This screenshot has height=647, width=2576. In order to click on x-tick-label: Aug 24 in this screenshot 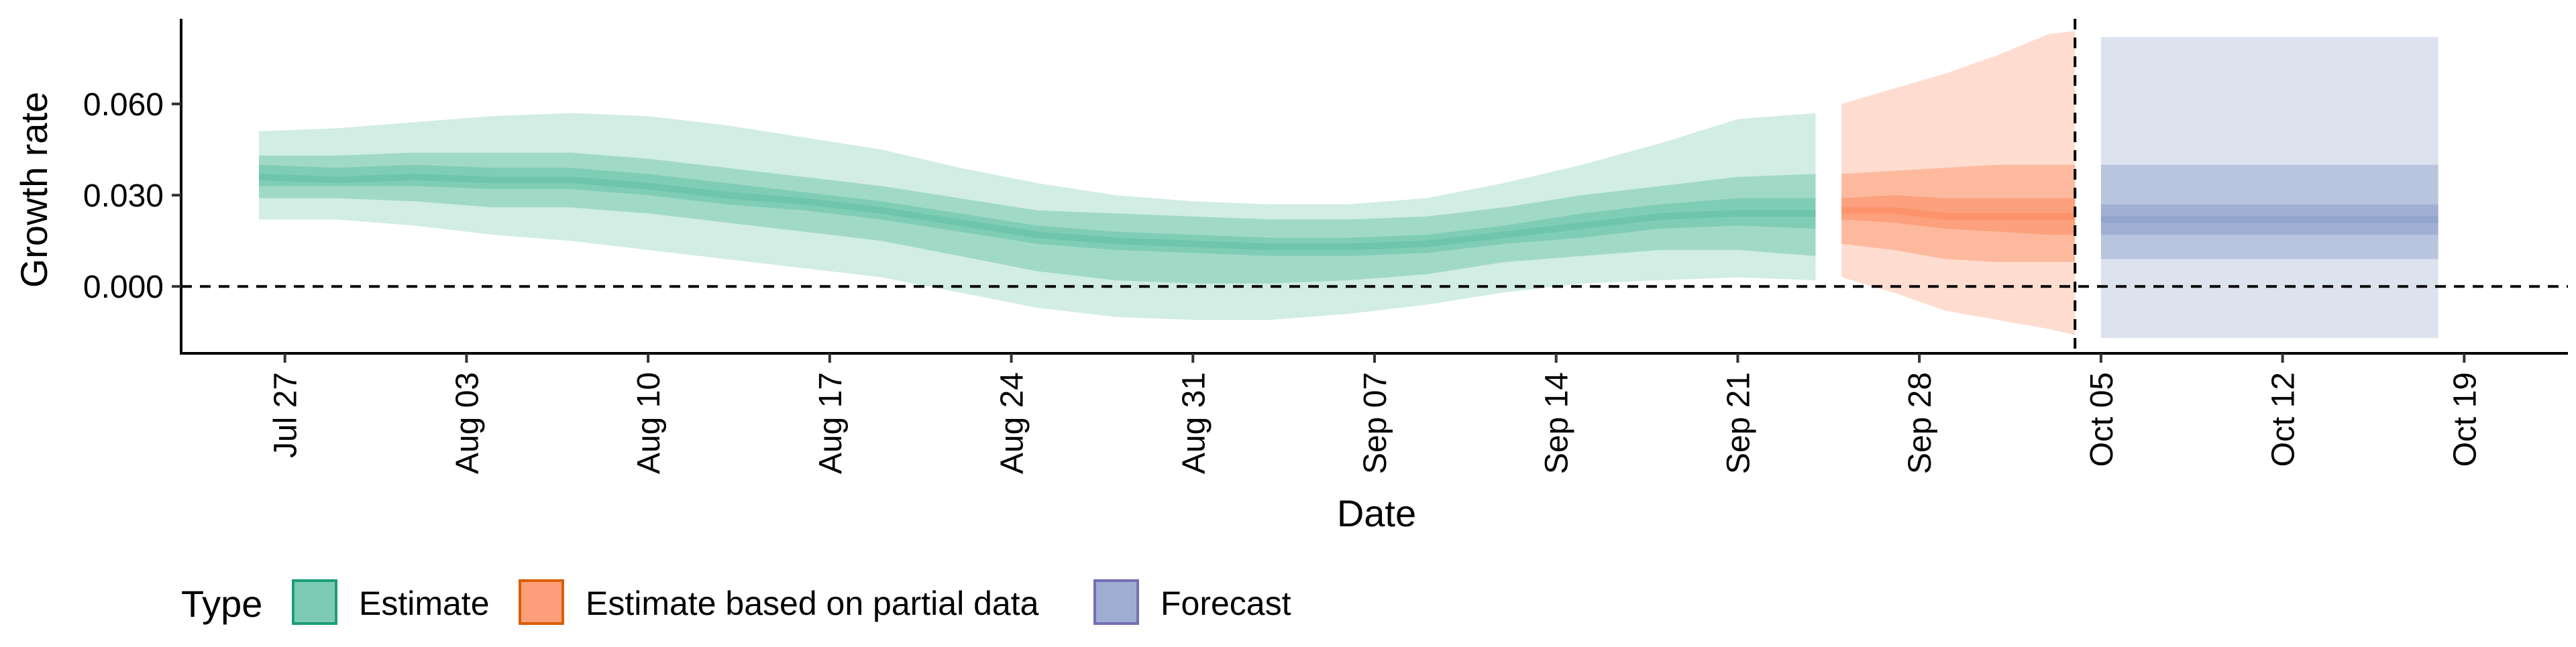, I will do `click(1012, 423)`.